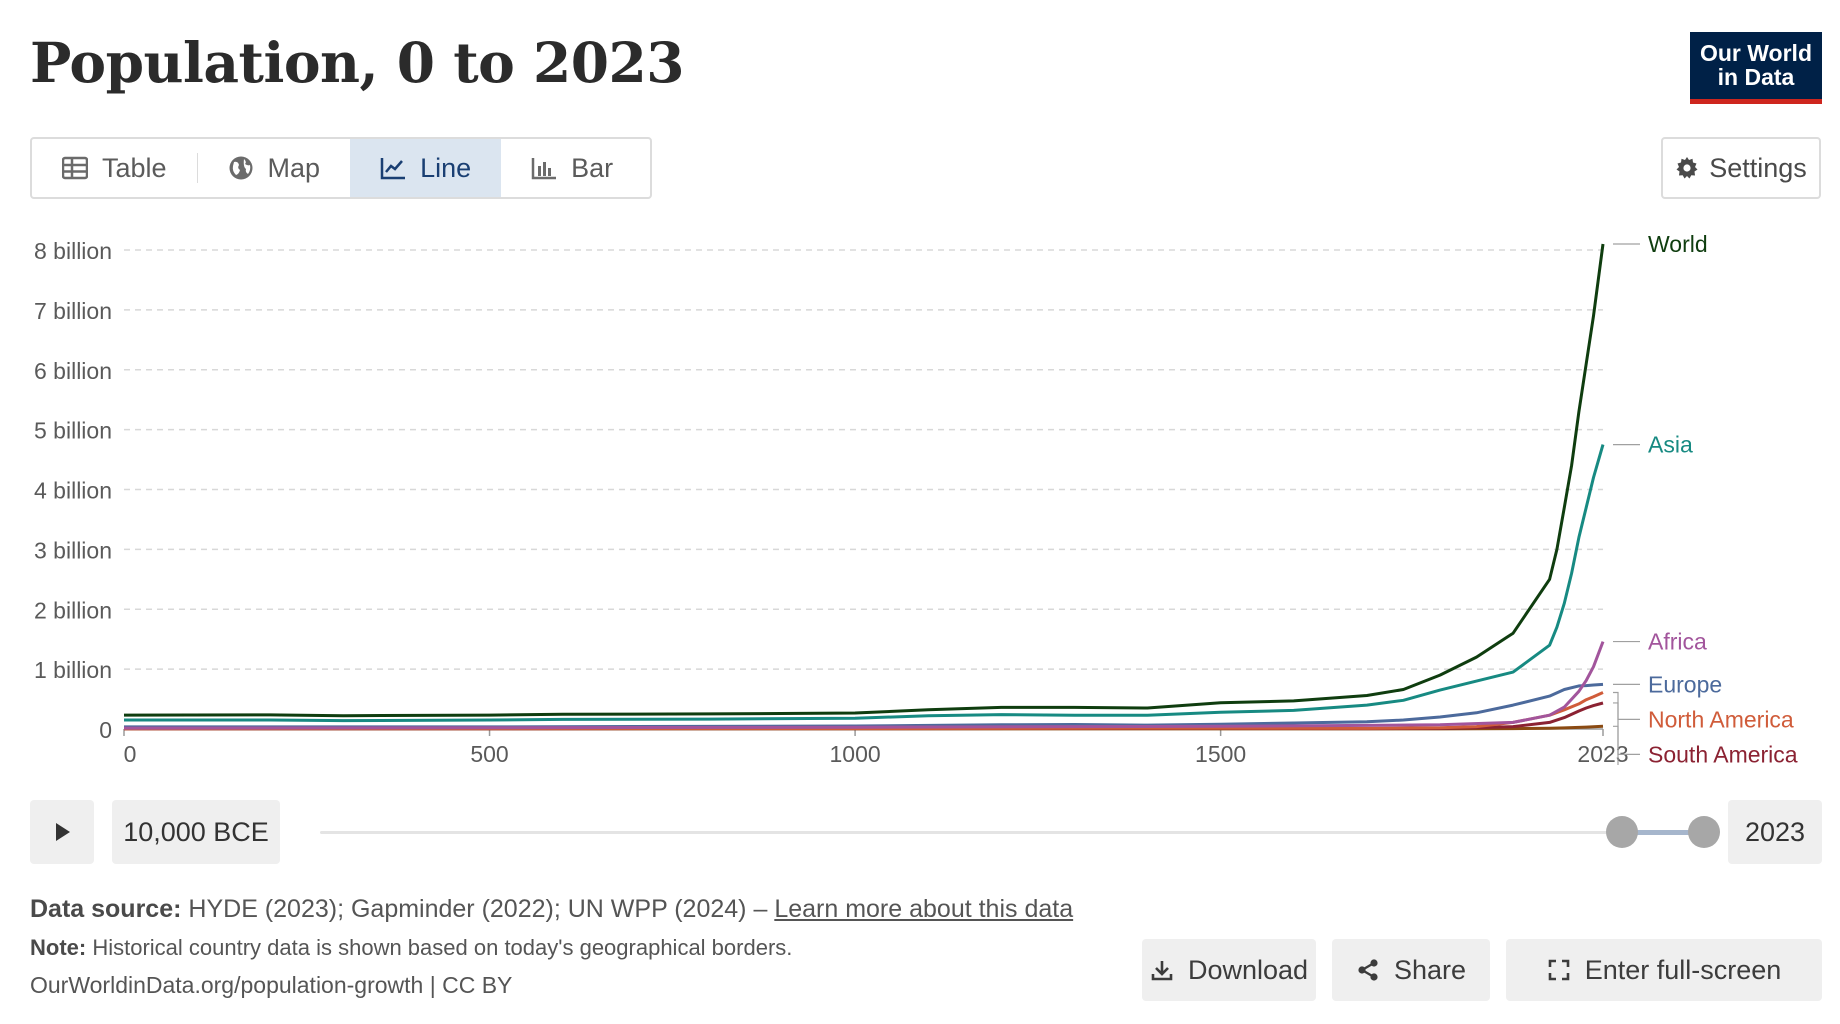 The height and width of the screenshot is (1024, 1840). What do you see at coordinates (134, 167) in the screenshot?
I see `tab-table-label: Table` at bounding box center [134, 167].